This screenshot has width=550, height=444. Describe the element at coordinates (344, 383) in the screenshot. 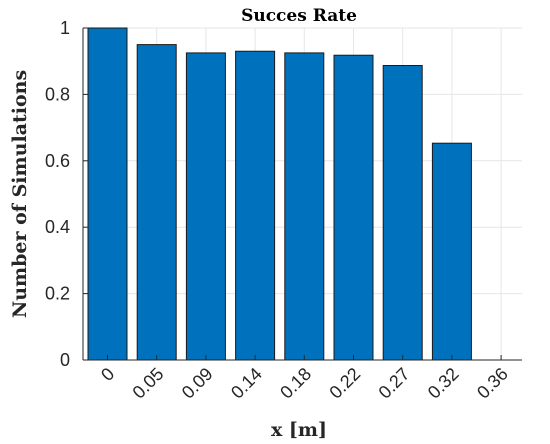

I see `x-tick-label: 0.22` at that location.